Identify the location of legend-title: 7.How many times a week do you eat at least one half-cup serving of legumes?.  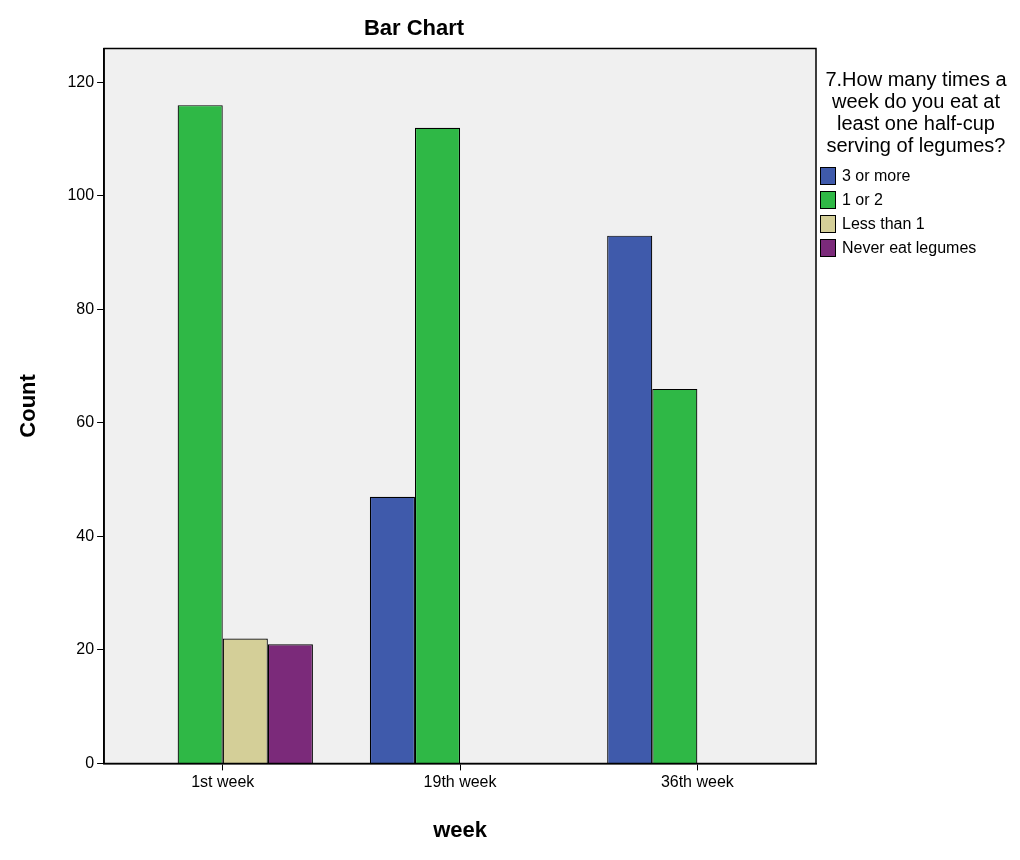
(916, 112).